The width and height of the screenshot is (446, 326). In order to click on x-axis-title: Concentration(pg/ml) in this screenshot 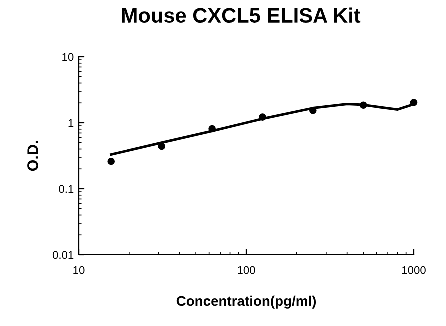, I will do `click(246, 302)`.